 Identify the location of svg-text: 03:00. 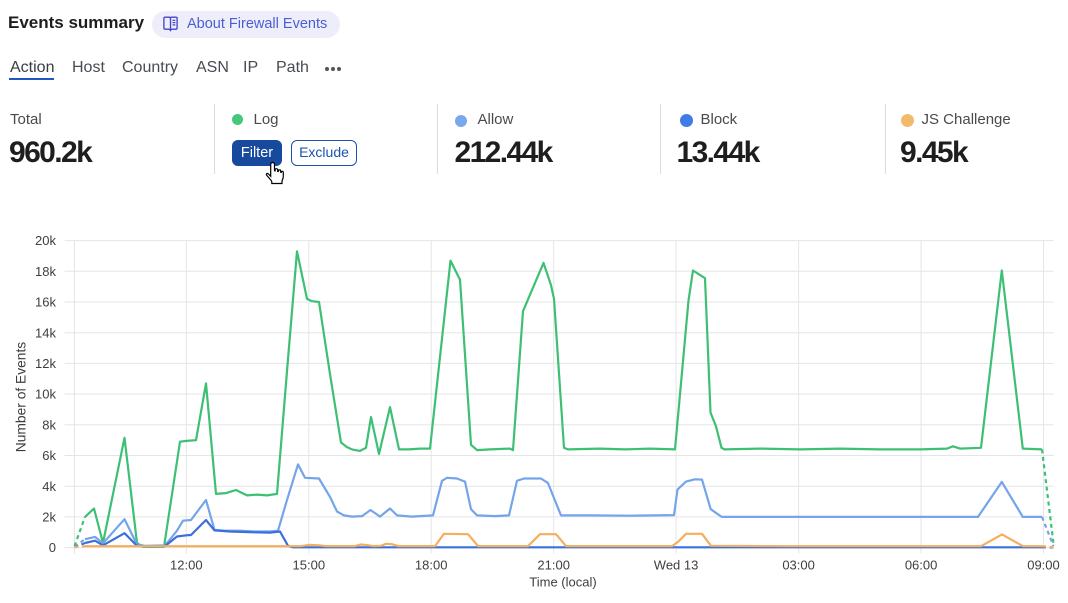
(798, 565).